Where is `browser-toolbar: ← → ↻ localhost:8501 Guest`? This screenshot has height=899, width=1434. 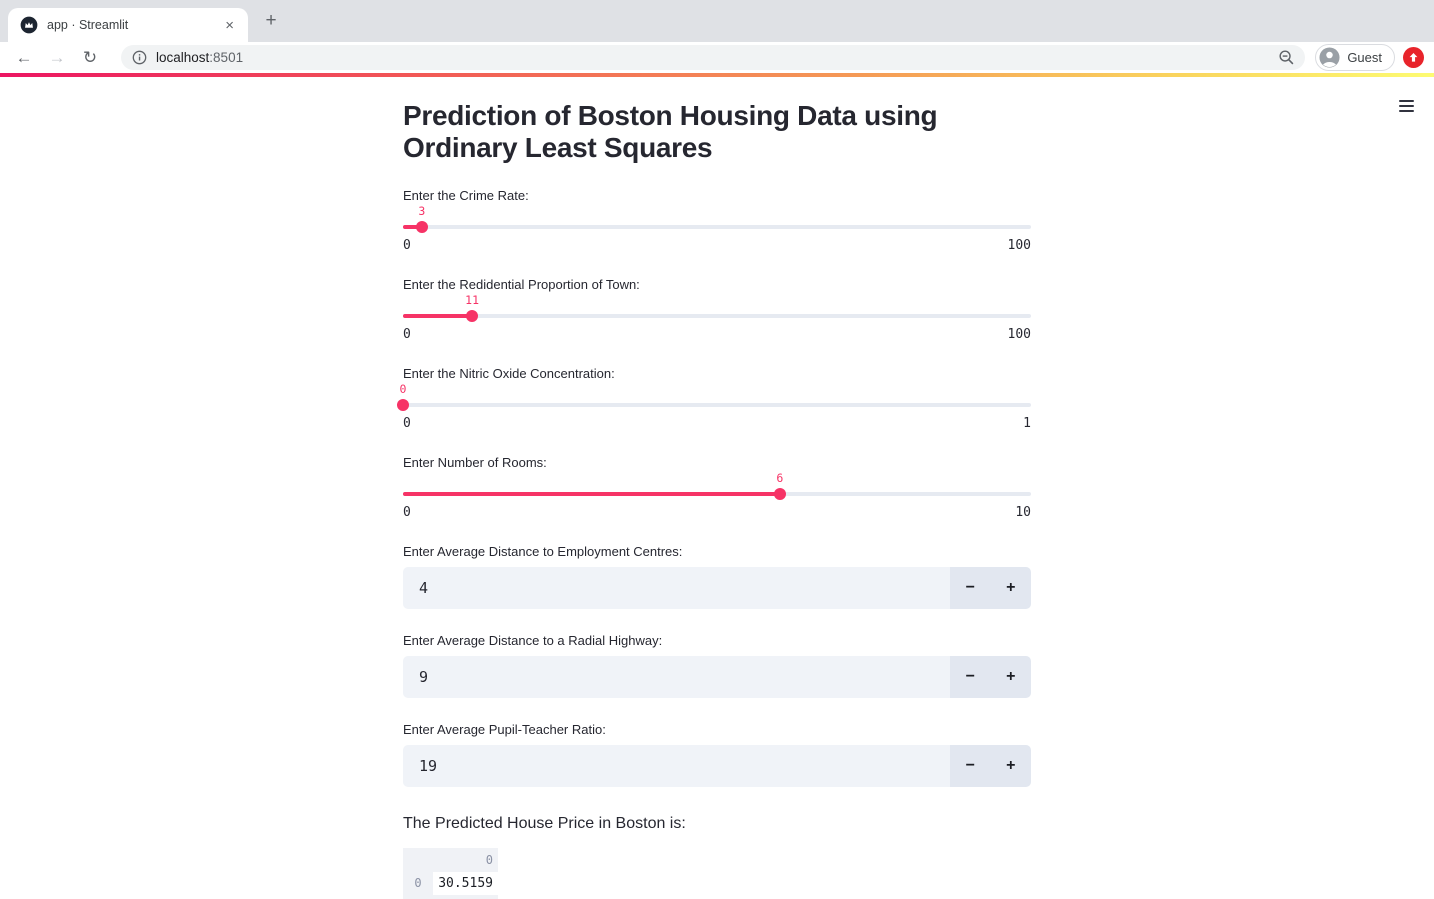 browser-toolbar: ← → ↻ localhost:8501 Guest is located at coordinates (717, 57).